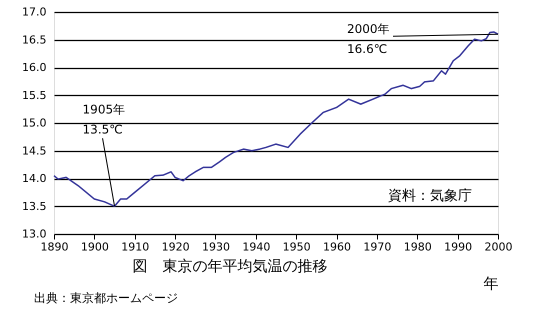 The height and width of the screenshot is (324, 535). What do you see at coordinates (34, 123) in the screenshot?
I see `y-tick-label: 15.0` at bounding box center [34, 123].